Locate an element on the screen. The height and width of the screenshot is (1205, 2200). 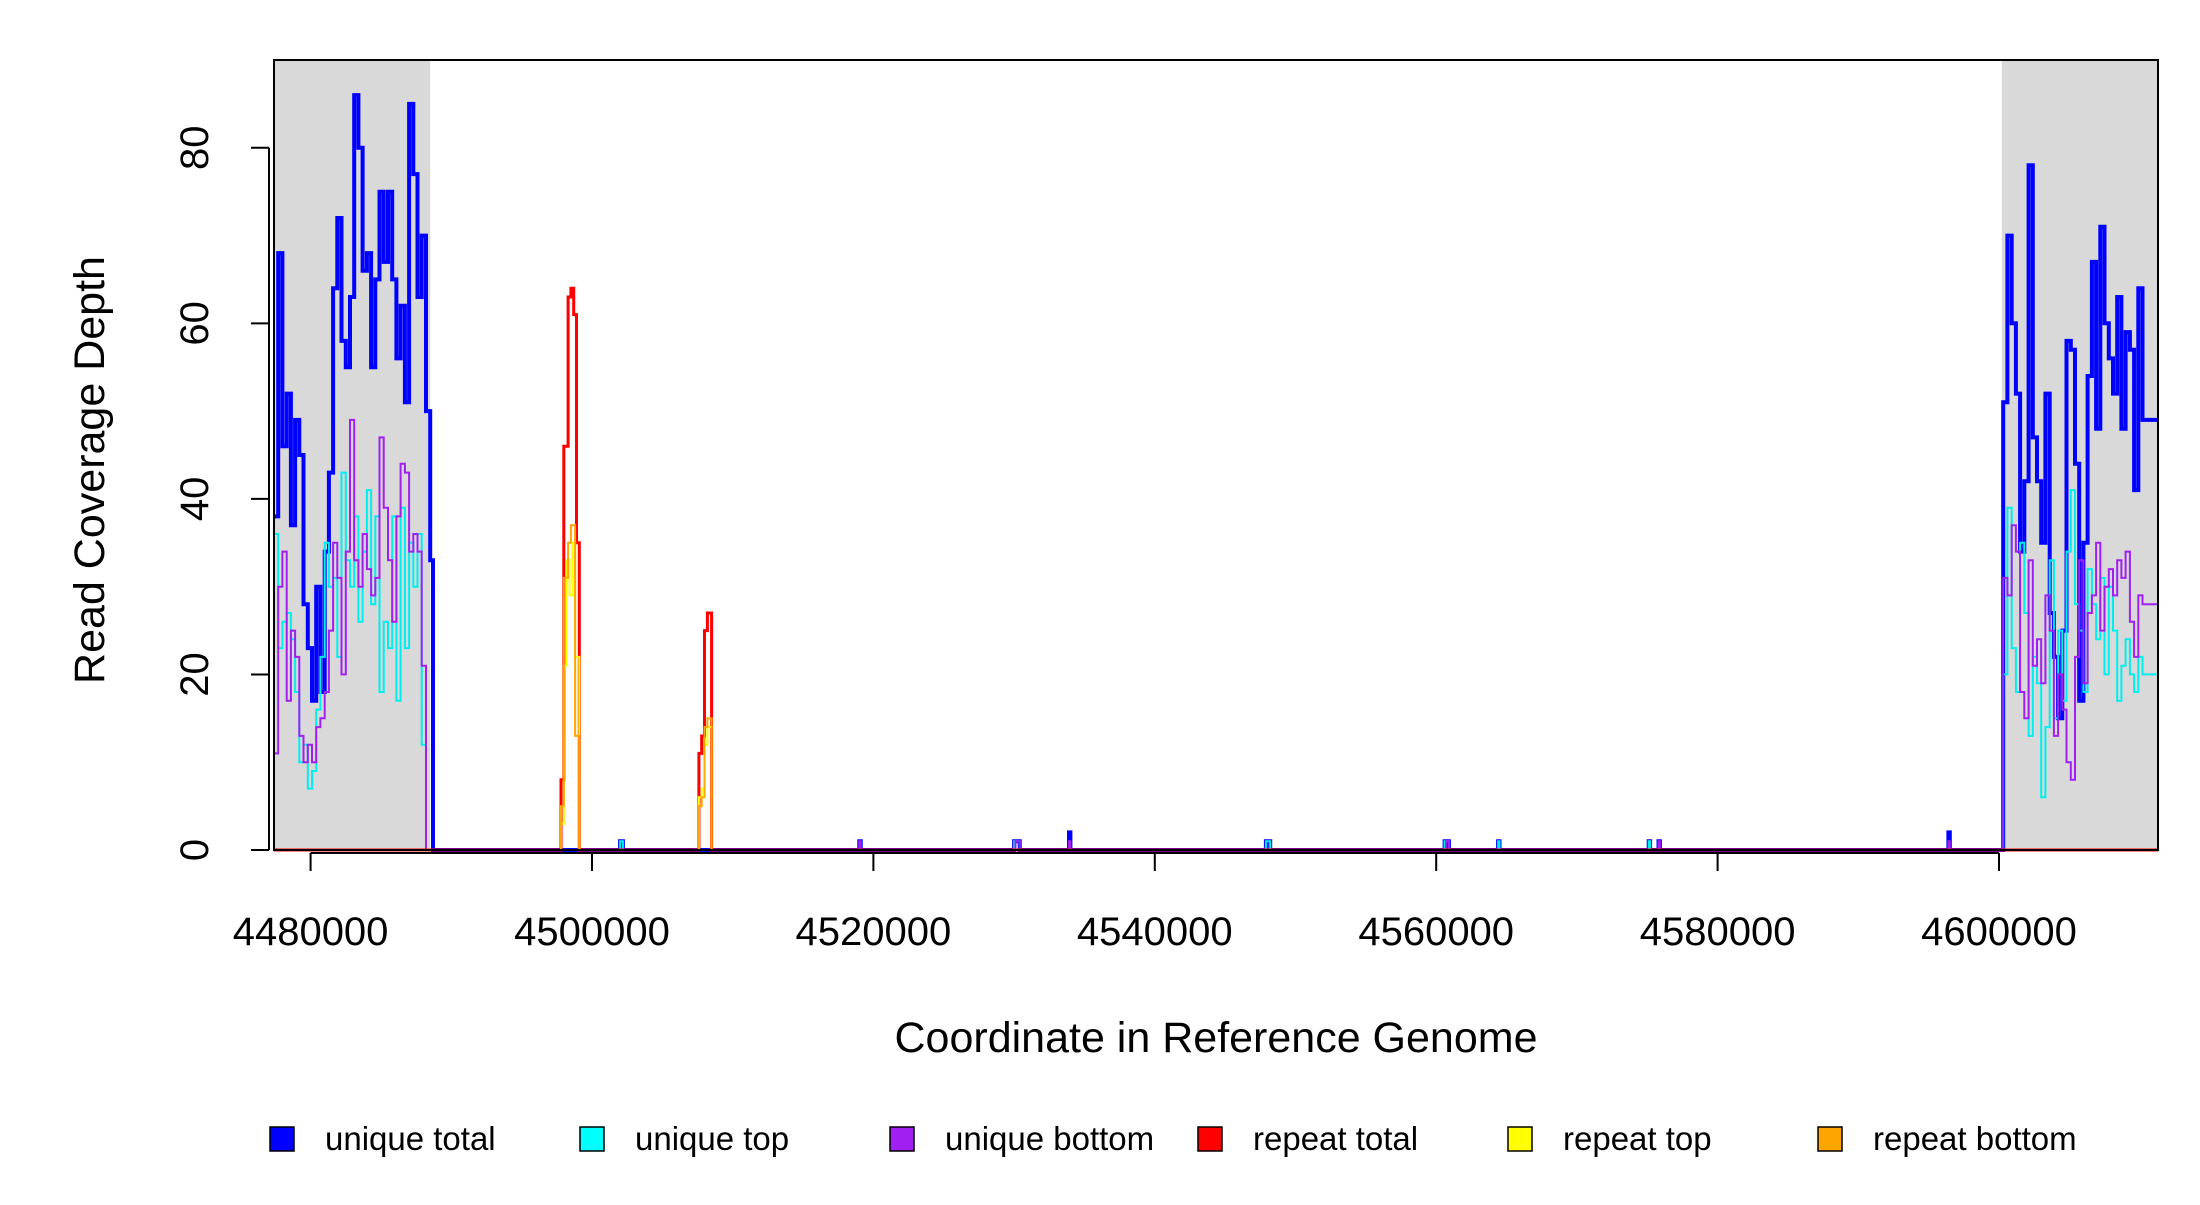
legend-label: unique bottom is located at coordinates (1049, 1138).